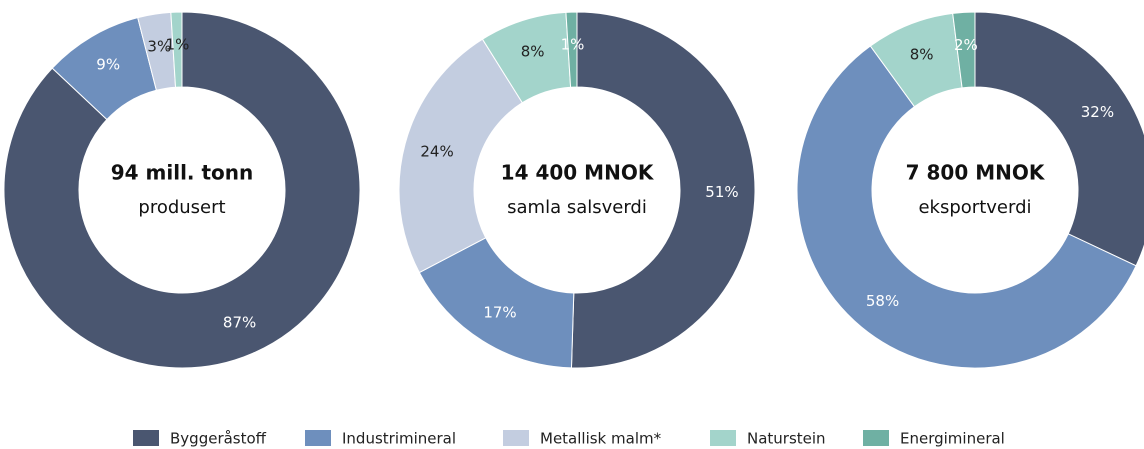  What do you see at coordinates (976, 173) in the screenshot?
I see `center-title: 7 800 MNOK` at bounding box center [976, 173].